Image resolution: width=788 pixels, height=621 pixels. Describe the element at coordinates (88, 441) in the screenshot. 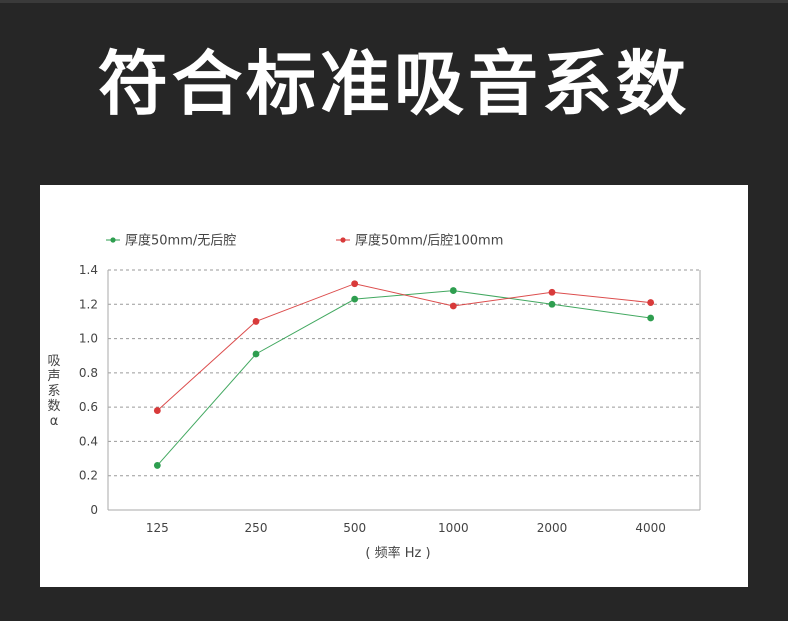

I see `y-tick-label: 0.4` at that location.